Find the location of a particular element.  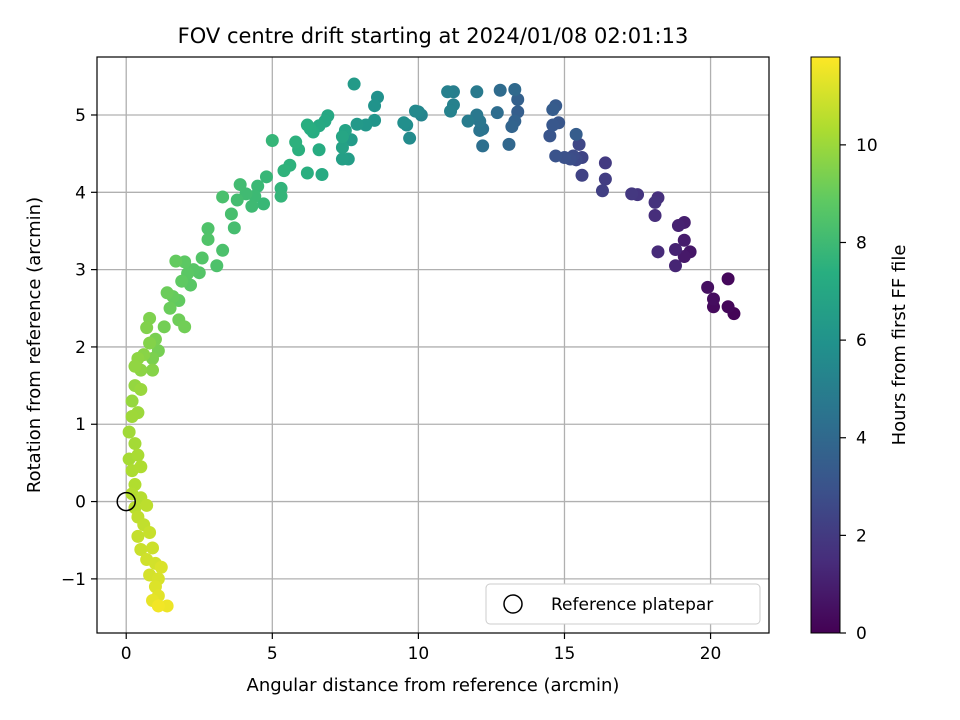

x-tick-label: 15 is located at coordinates (565, 654).